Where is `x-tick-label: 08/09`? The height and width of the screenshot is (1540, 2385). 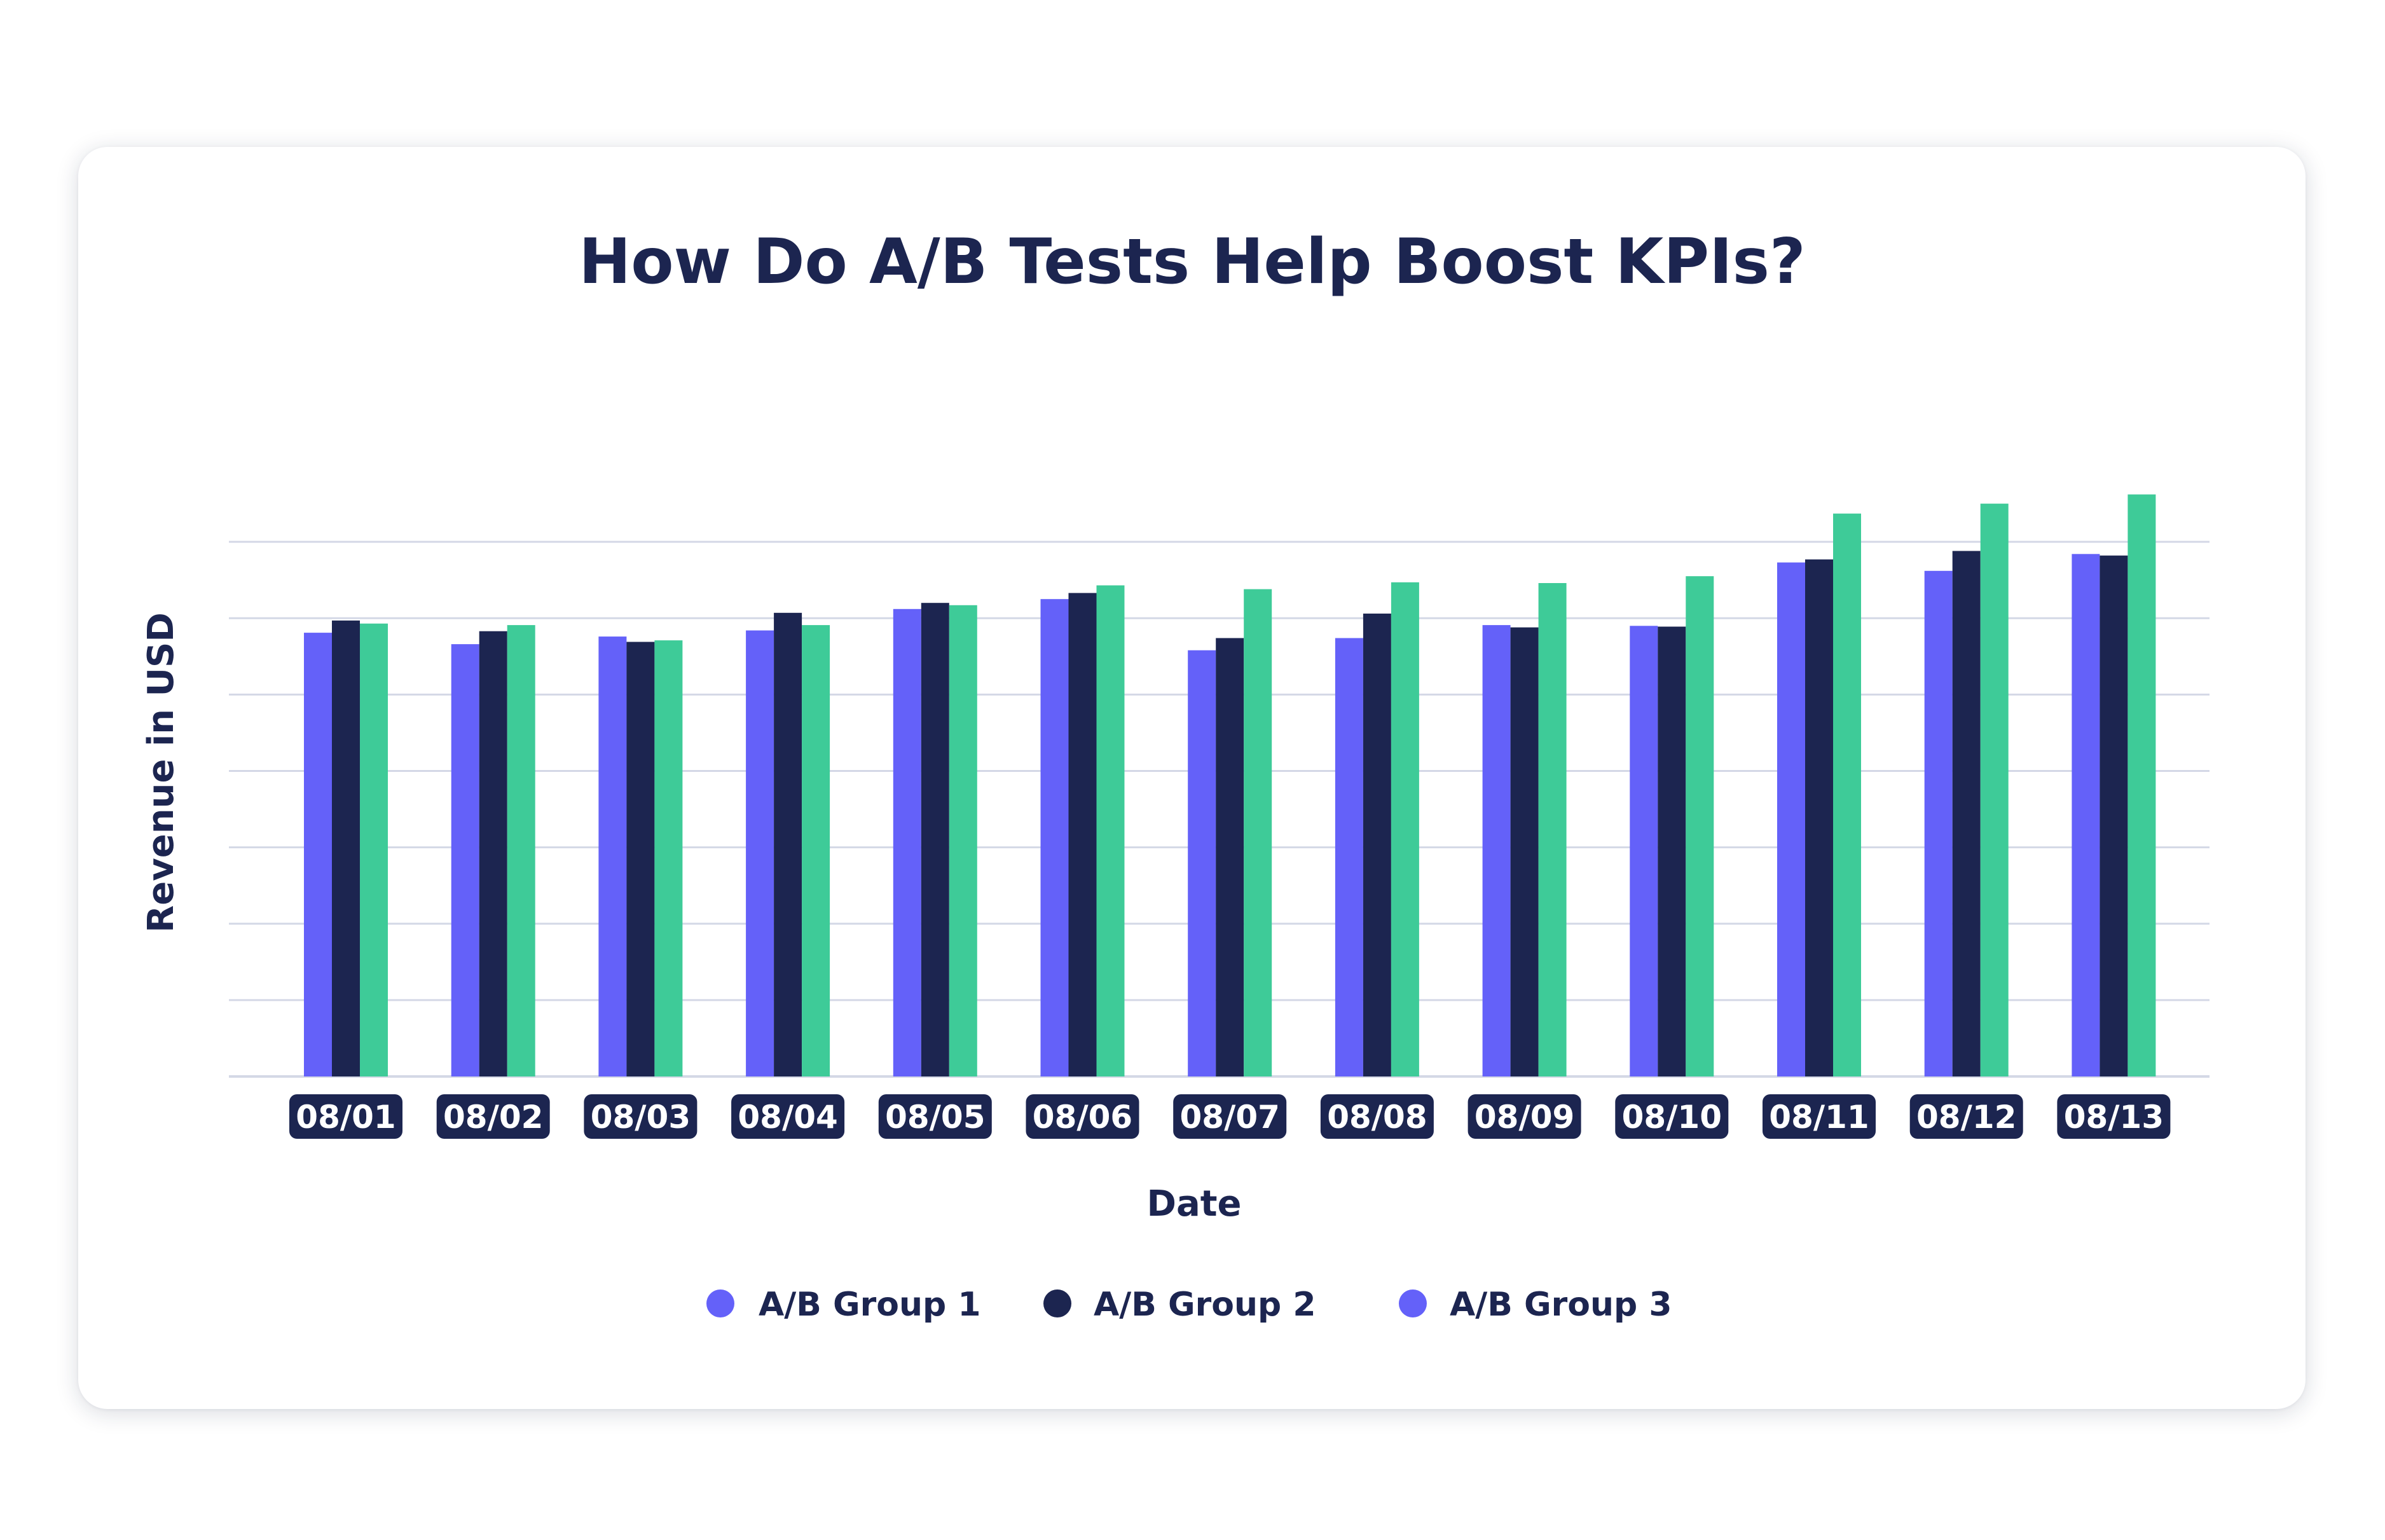 x-tick-label: 08/09 is located at coordinates (1524, 1117).